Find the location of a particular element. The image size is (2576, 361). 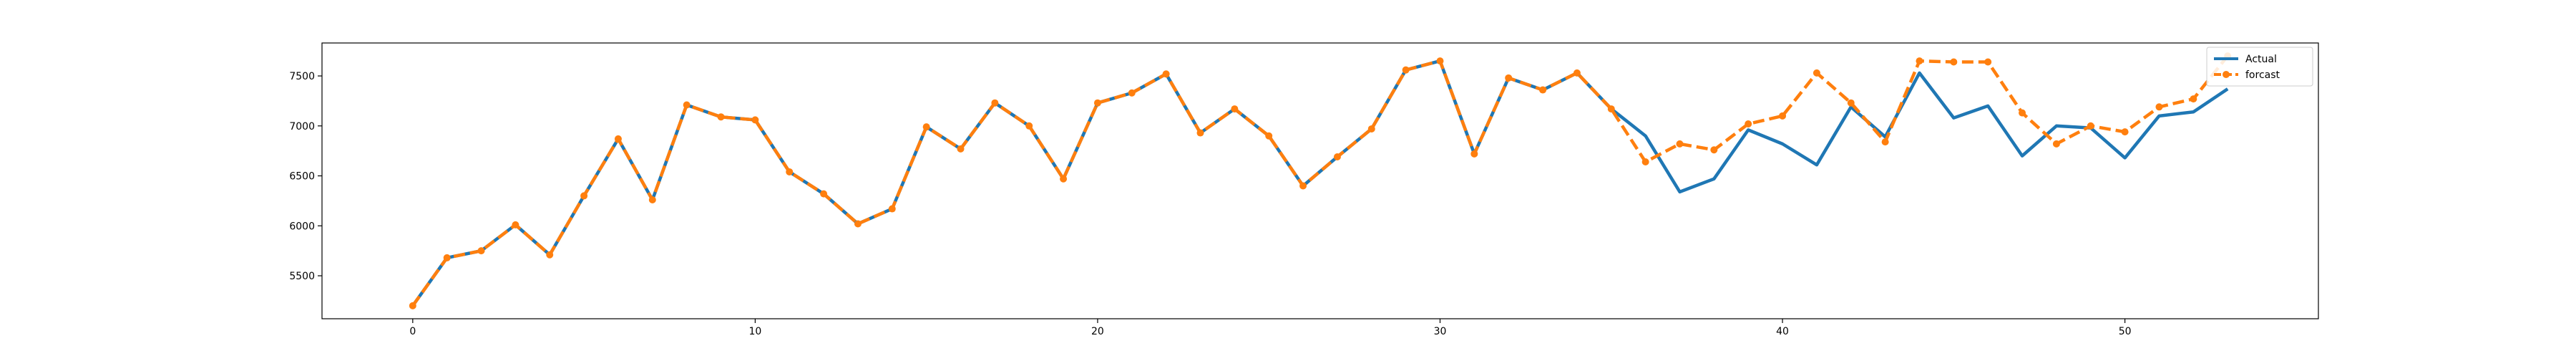

y-tick-label: 7000 is located at coordinates (302, 127).